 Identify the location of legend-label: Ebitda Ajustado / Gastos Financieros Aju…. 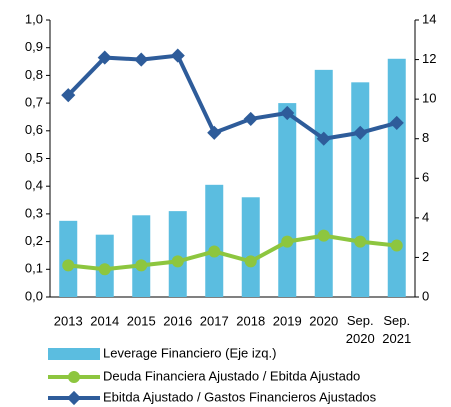
(240, 396).